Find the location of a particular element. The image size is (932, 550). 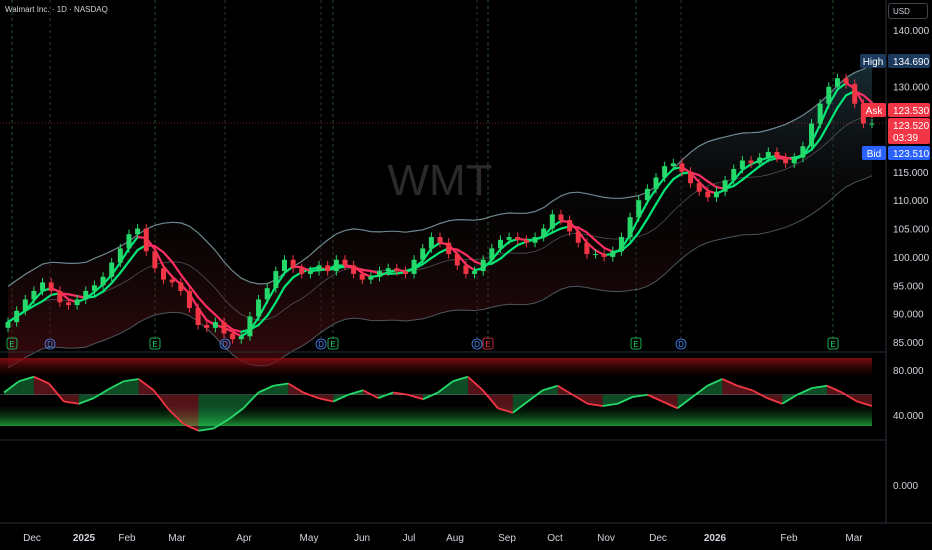

price-tick-label: 105.000 is located at coordinates (911, 230).